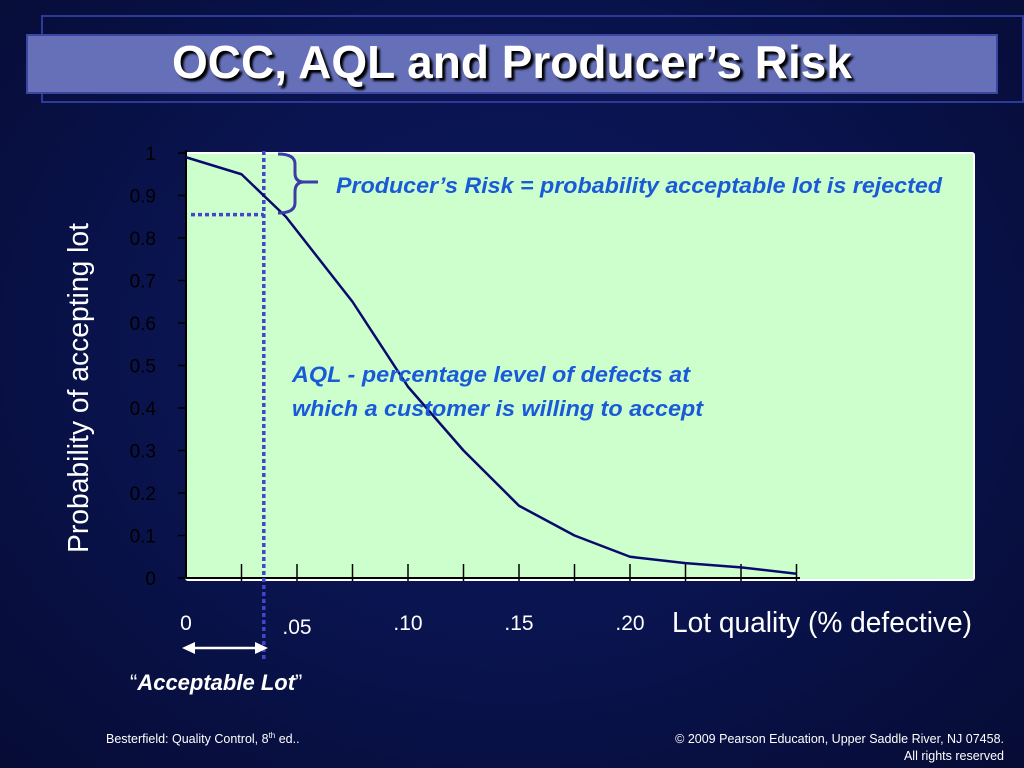 This screenshot has height=768, width=1024. I want to click on footer-rights-line: All rights reserved, so click(953, 756).